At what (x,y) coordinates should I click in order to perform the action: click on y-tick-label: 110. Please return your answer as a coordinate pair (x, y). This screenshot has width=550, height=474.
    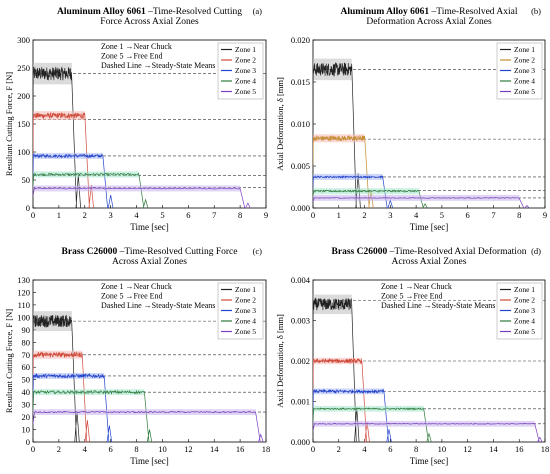
    Looking at the image, I should click on (24, 305).